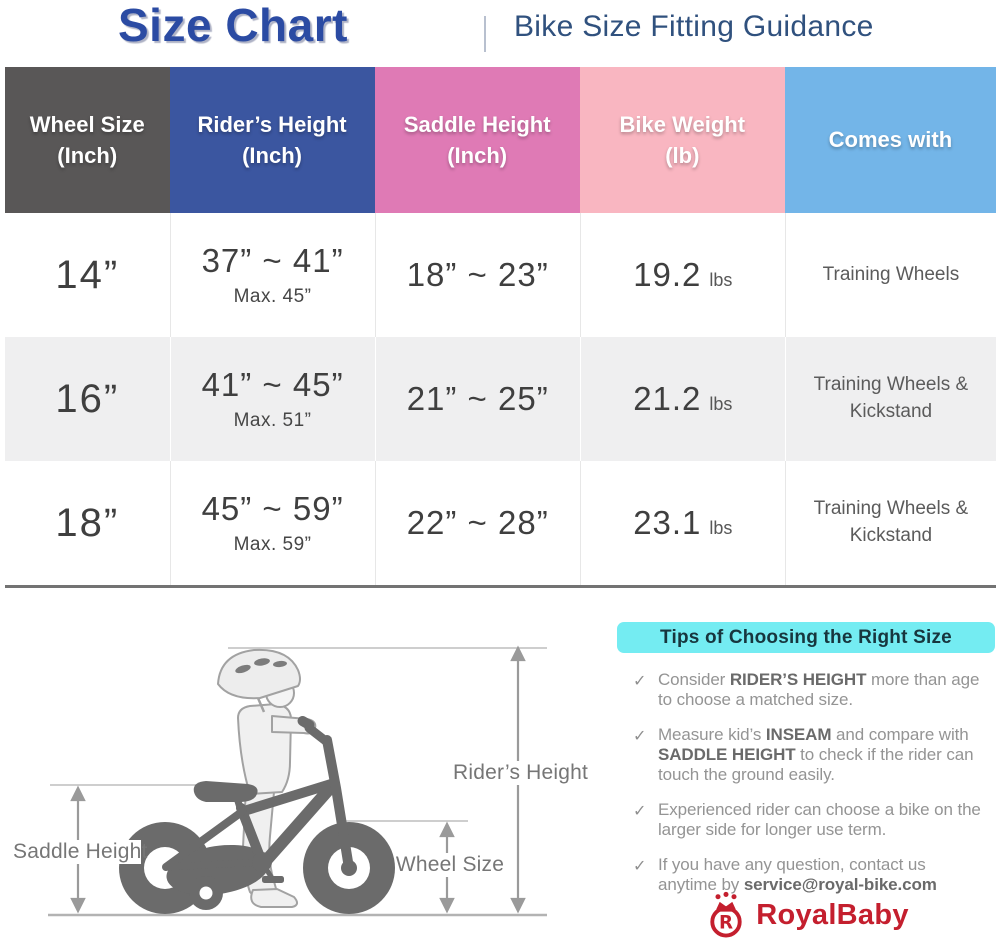 This screenshot has height=942, width=1000. I want to click on bike-and-rider-illustration, so click(297, 781).